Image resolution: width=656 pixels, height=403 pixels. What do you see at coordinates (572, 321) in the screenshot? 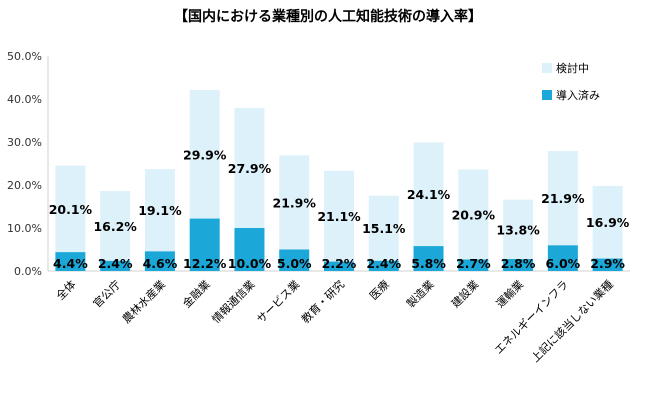
I see `x-category-label: 上記に該当しない業種` at bounding box center [572, 321].